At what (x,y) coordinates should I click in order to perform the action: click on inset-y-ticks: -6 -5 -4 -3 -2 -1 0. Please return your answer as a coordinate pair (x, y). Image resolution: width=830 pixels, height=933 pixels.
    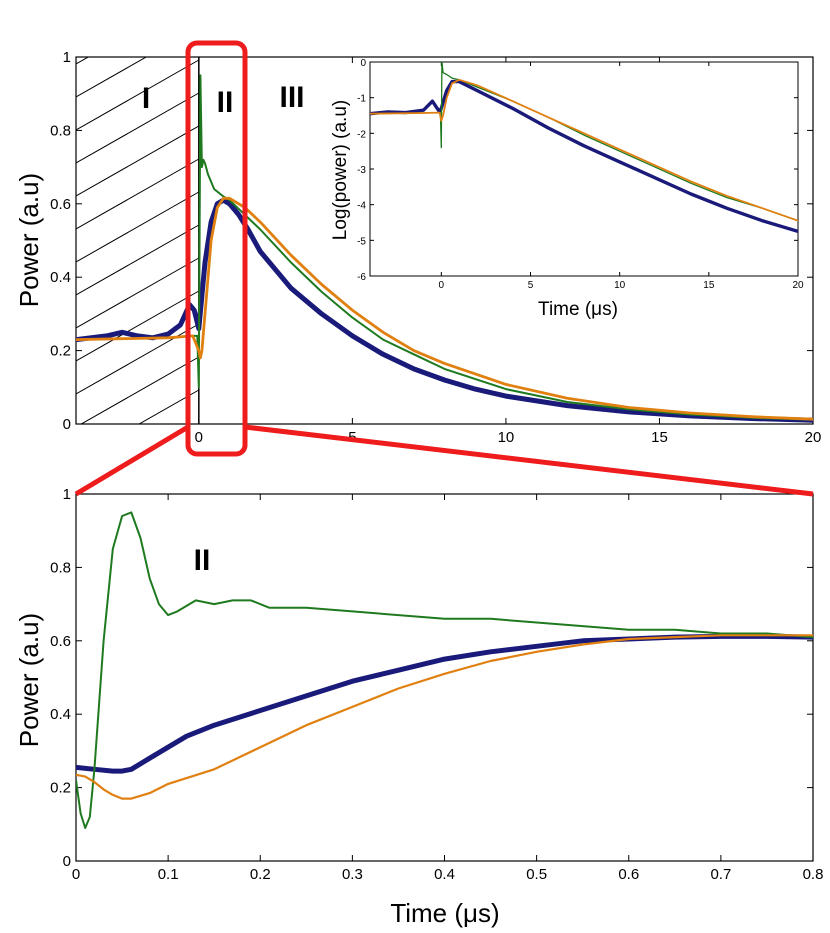
    Looking at the image, I should click on (577, 170).